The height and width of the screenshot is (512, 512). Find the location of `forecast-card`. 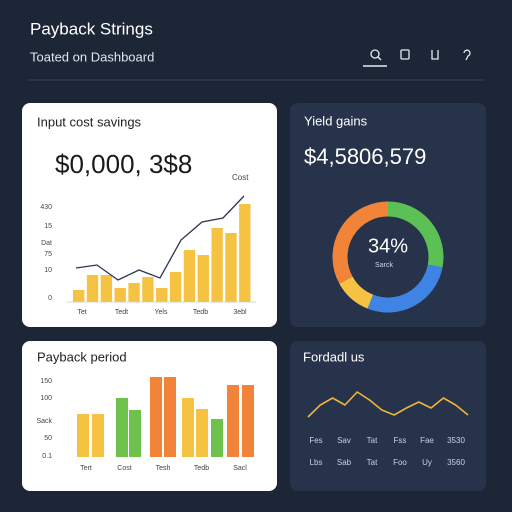

forecast-card is located at coordinates (388, 416).